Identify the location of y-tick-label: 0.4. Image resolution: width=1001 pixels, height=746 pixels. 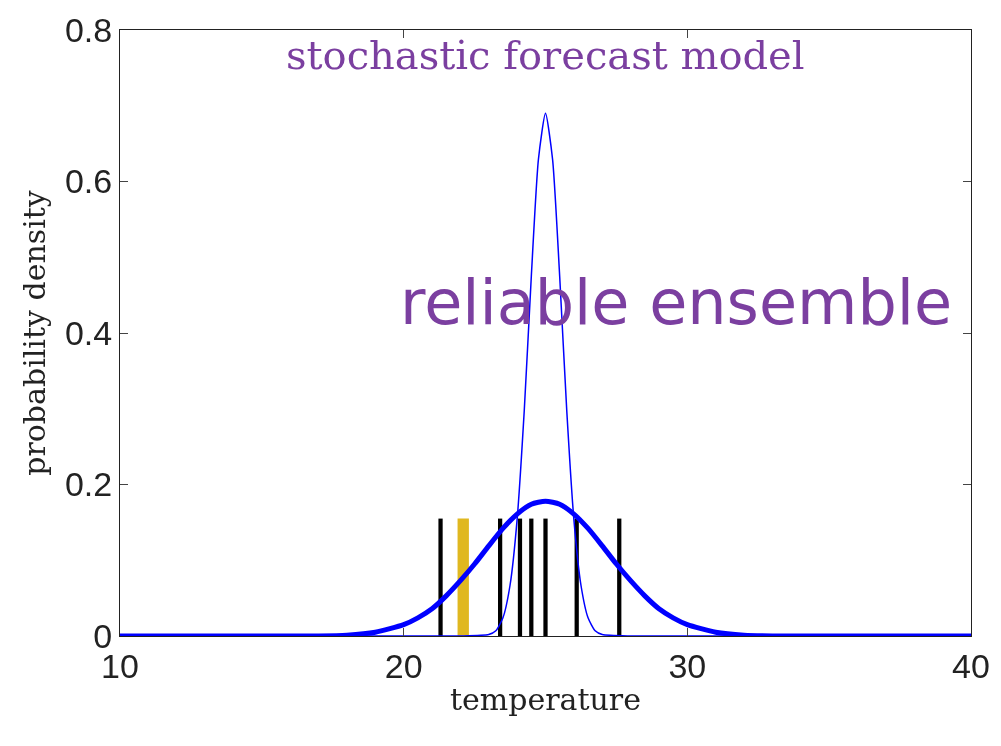
(88, 332).